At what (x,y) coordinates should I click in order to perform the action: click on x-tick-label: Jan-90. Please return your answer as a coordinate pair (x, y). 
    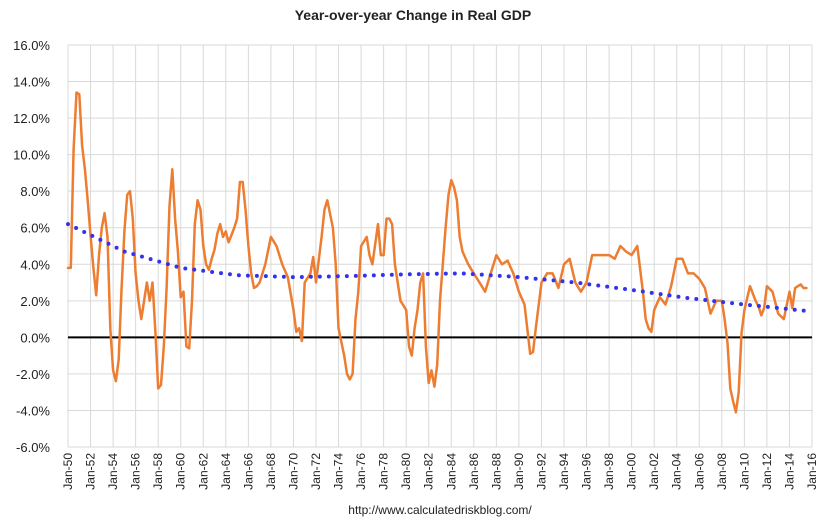
    Looking at the image, I should click on (519, 471).